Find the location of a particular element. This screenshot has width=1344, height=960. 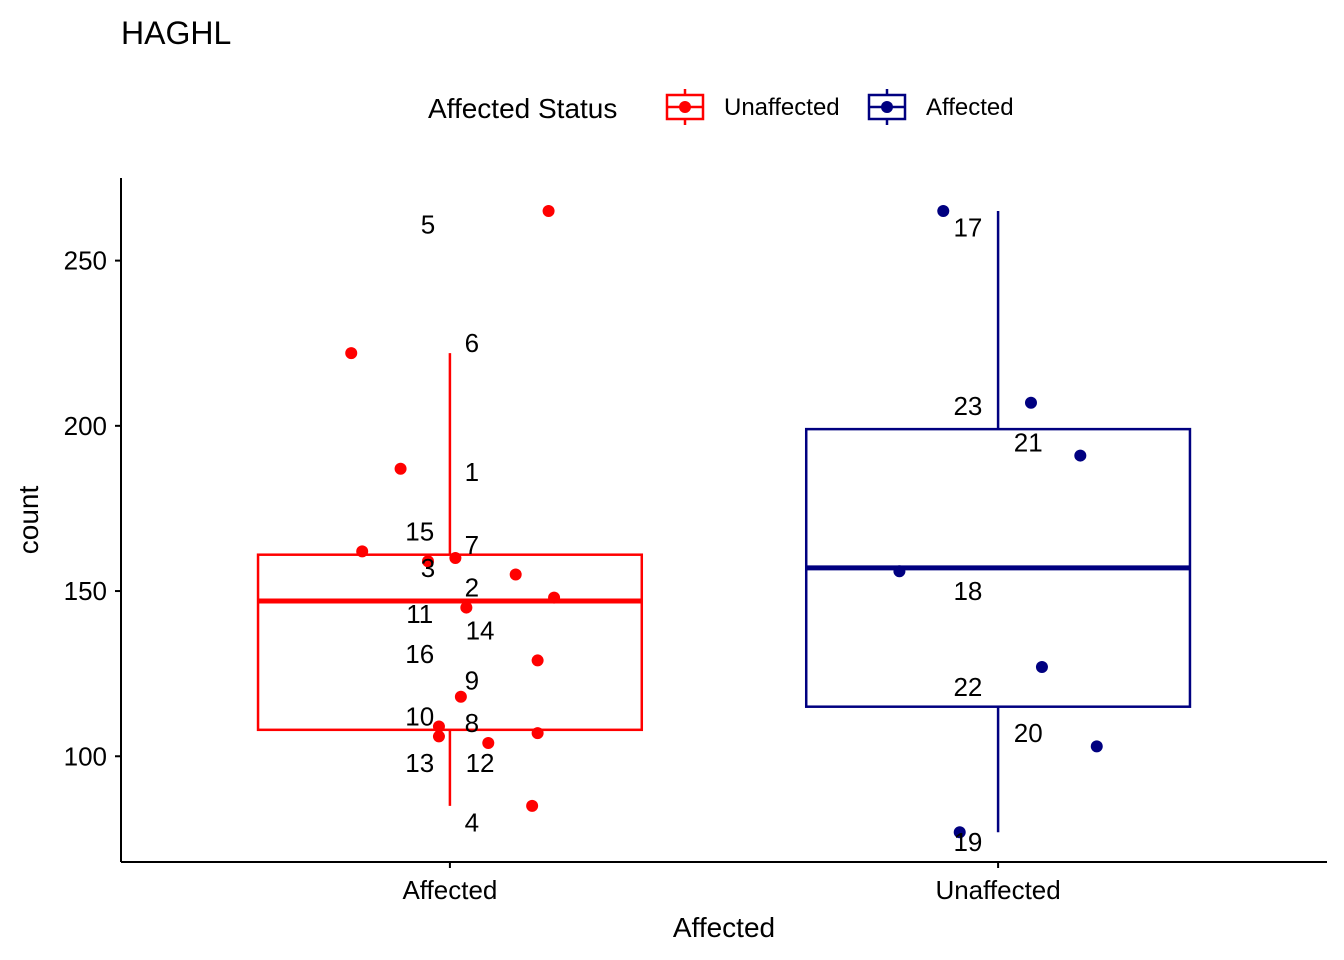

legend-title: Affected Status is located at coordinates (522, 108).